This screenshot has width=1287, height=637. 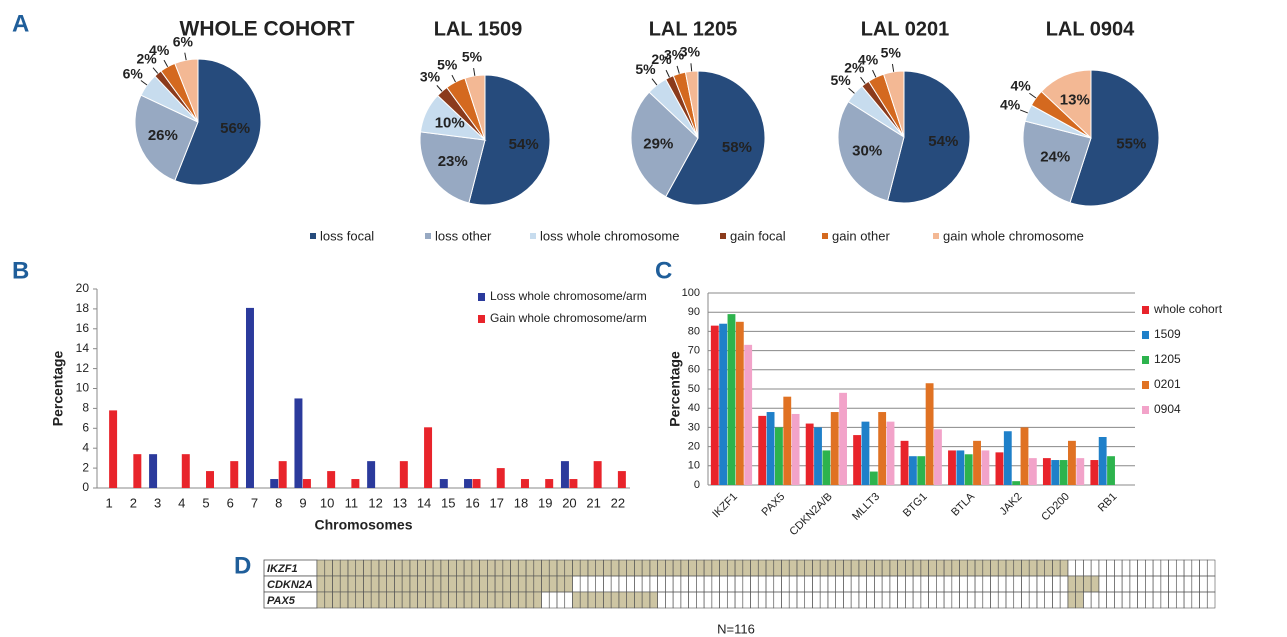 I want to click on data-label: 6%, so click(x=133, y=73).